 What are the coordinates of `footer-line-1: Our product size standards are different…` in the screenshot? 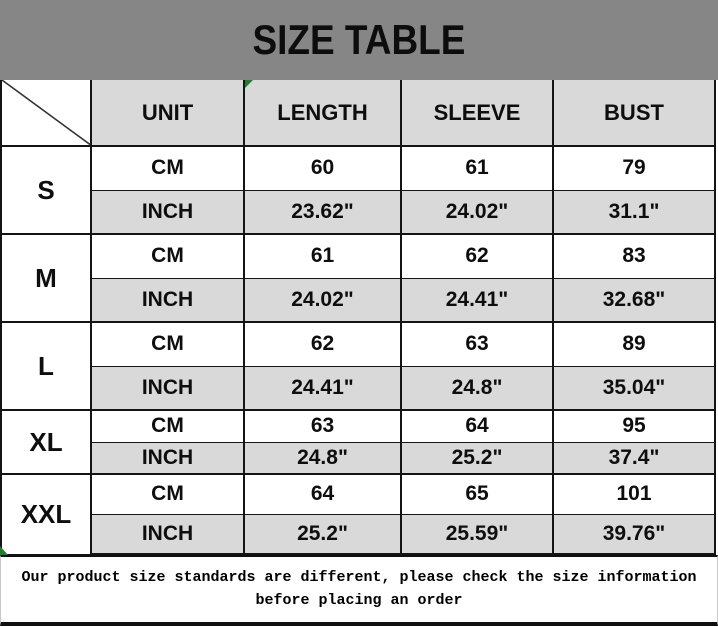 It's located at (359, 577).